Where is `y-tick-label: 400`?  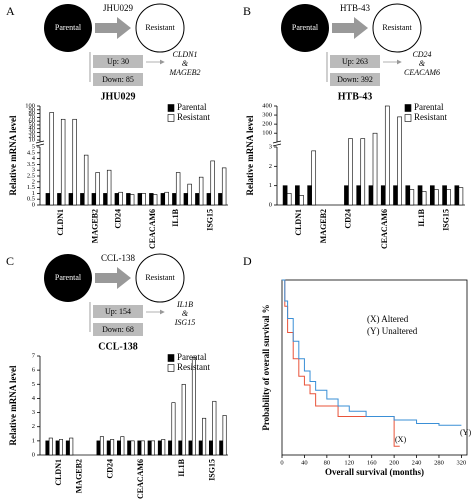 y-tick-label: 400 is located at coordinates (267, 105).